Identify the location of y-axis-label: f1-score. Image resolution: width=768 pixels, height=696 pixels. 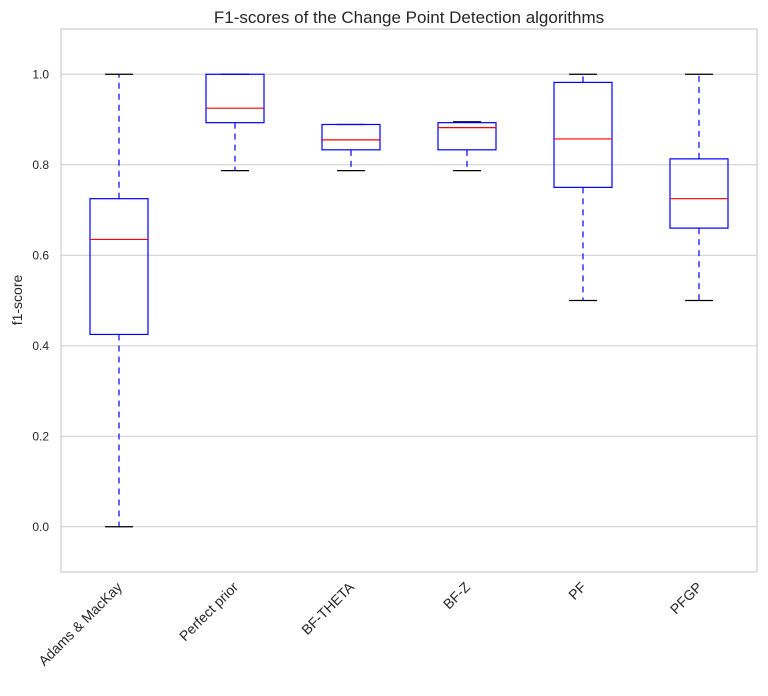
(17, 300).